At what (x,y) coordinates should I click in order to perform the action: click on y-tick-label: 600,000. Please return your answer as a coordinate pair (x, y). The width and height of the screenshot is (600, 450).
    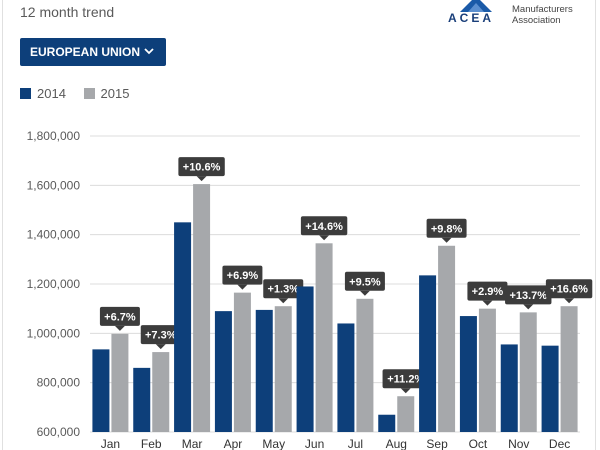
    Looking at the image, I should click on (59, 432).